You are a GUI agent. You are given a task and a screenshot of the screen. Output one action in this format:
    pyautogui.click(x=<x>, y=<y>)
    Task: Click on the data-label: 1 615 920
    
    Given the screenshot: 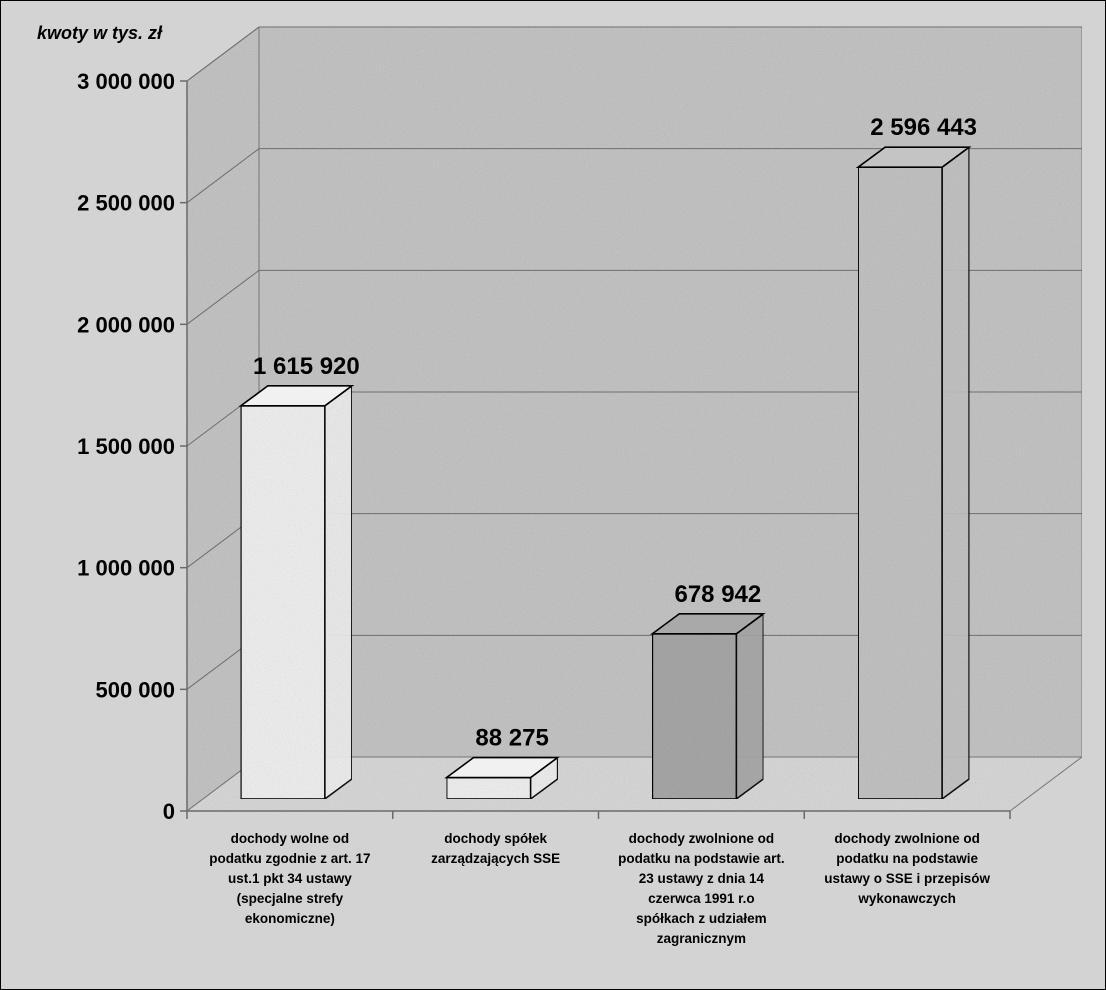 What is the action you would take?
    pyautogui.click(x=306, y=366)
    